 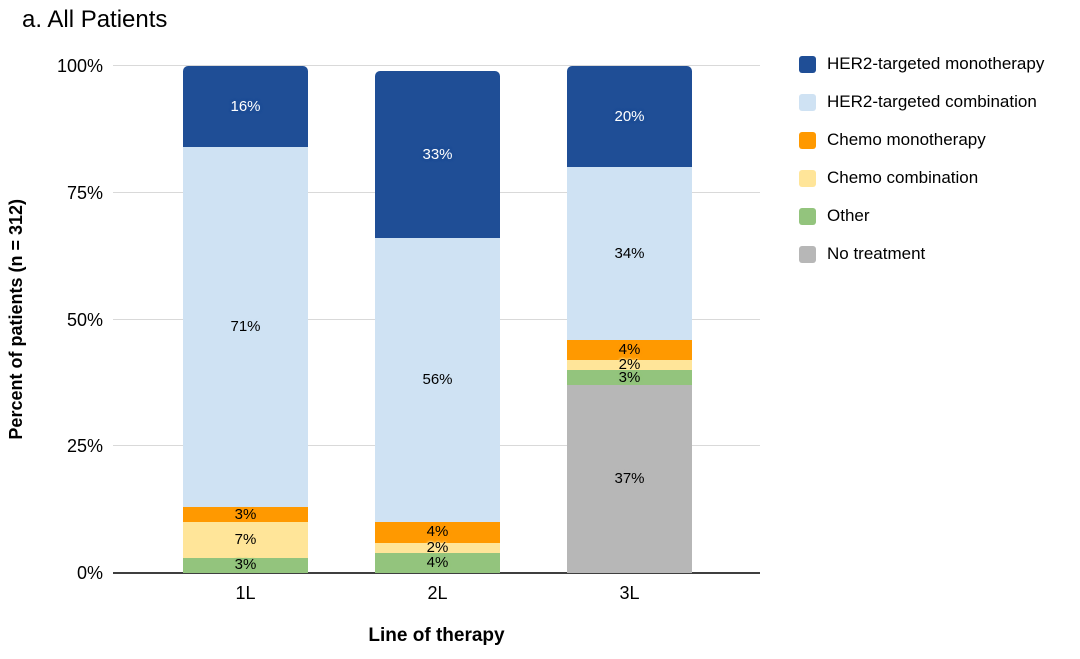 I want to click on x-tick-label-3L: 3L, so click(x=629, y=593).